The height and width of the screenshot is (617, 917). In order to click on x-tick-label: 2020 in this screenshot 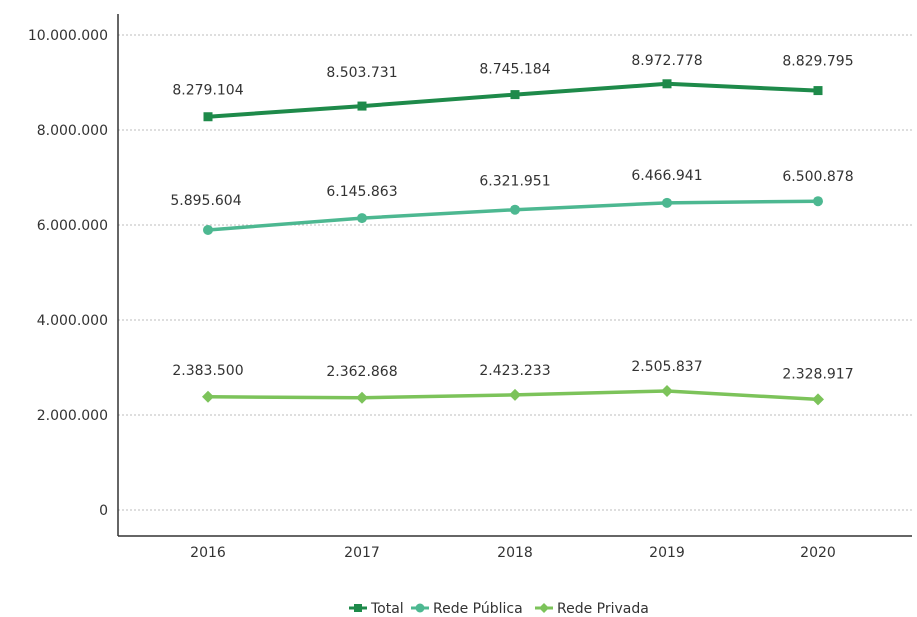, I will do `click(818, 553)`.